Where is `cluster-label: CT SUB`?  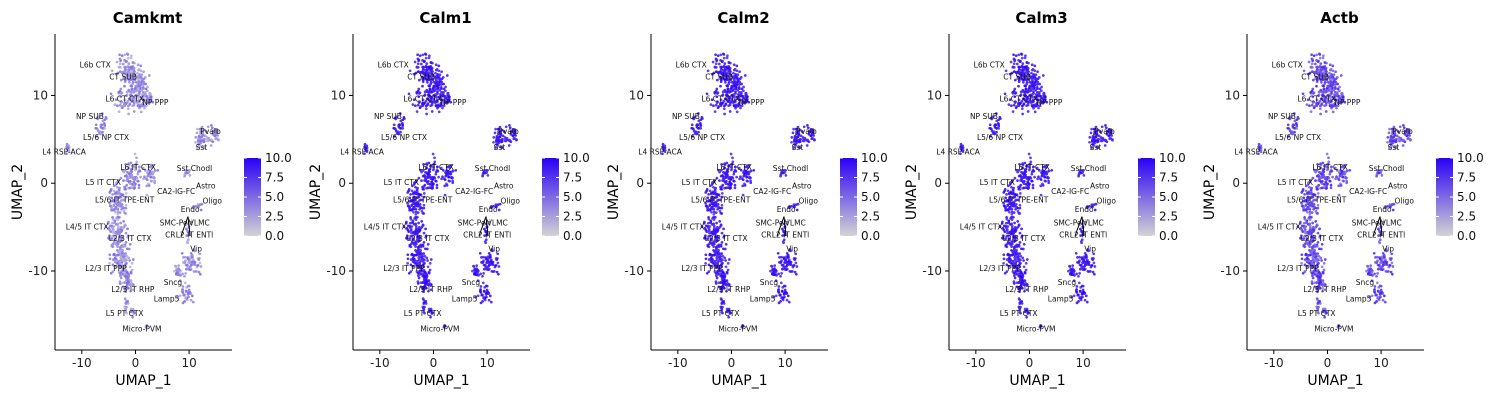
cluster-label: CT SUB is located at coordinates (421, 77).